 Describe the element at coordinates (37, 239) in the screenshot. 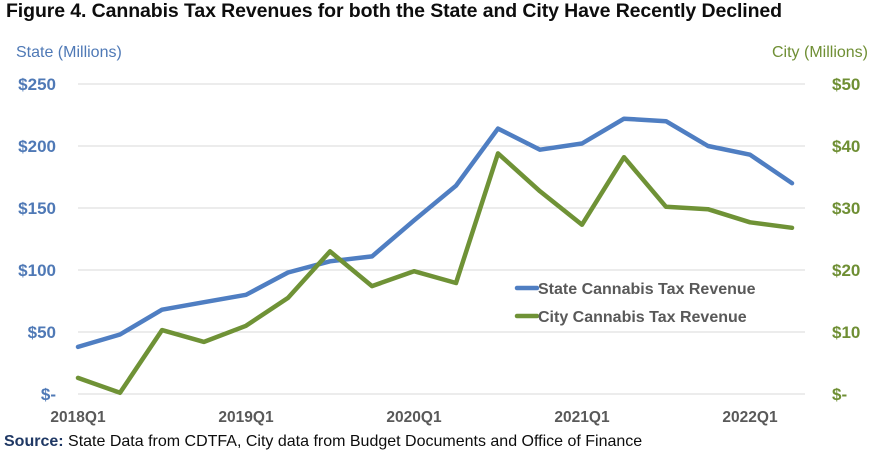

I see `left-axis-ticks: $- $50 $100 $150 $200 $250` at that location.